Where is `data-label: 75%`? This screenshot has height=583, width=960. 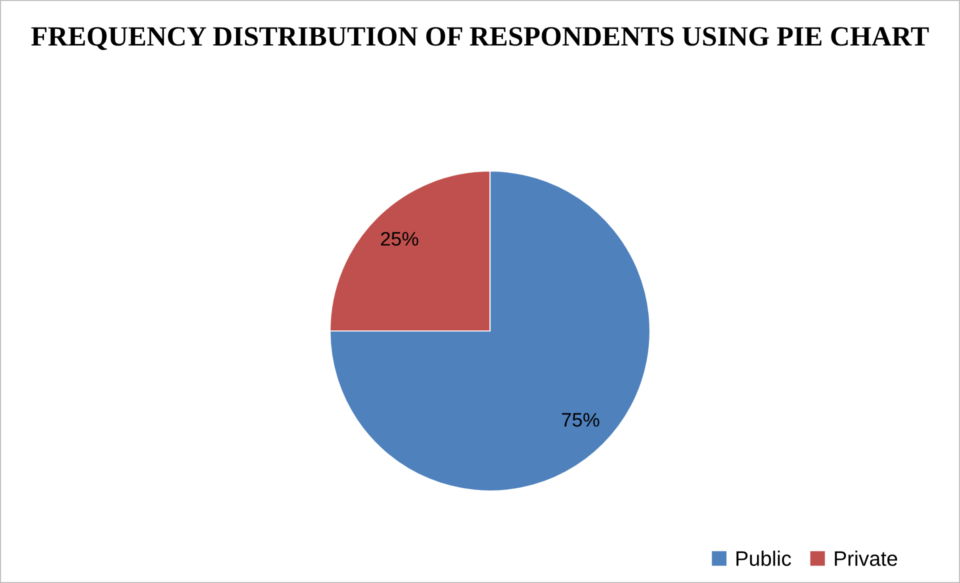
data-label: 75% is located at coordinates (581, 420).